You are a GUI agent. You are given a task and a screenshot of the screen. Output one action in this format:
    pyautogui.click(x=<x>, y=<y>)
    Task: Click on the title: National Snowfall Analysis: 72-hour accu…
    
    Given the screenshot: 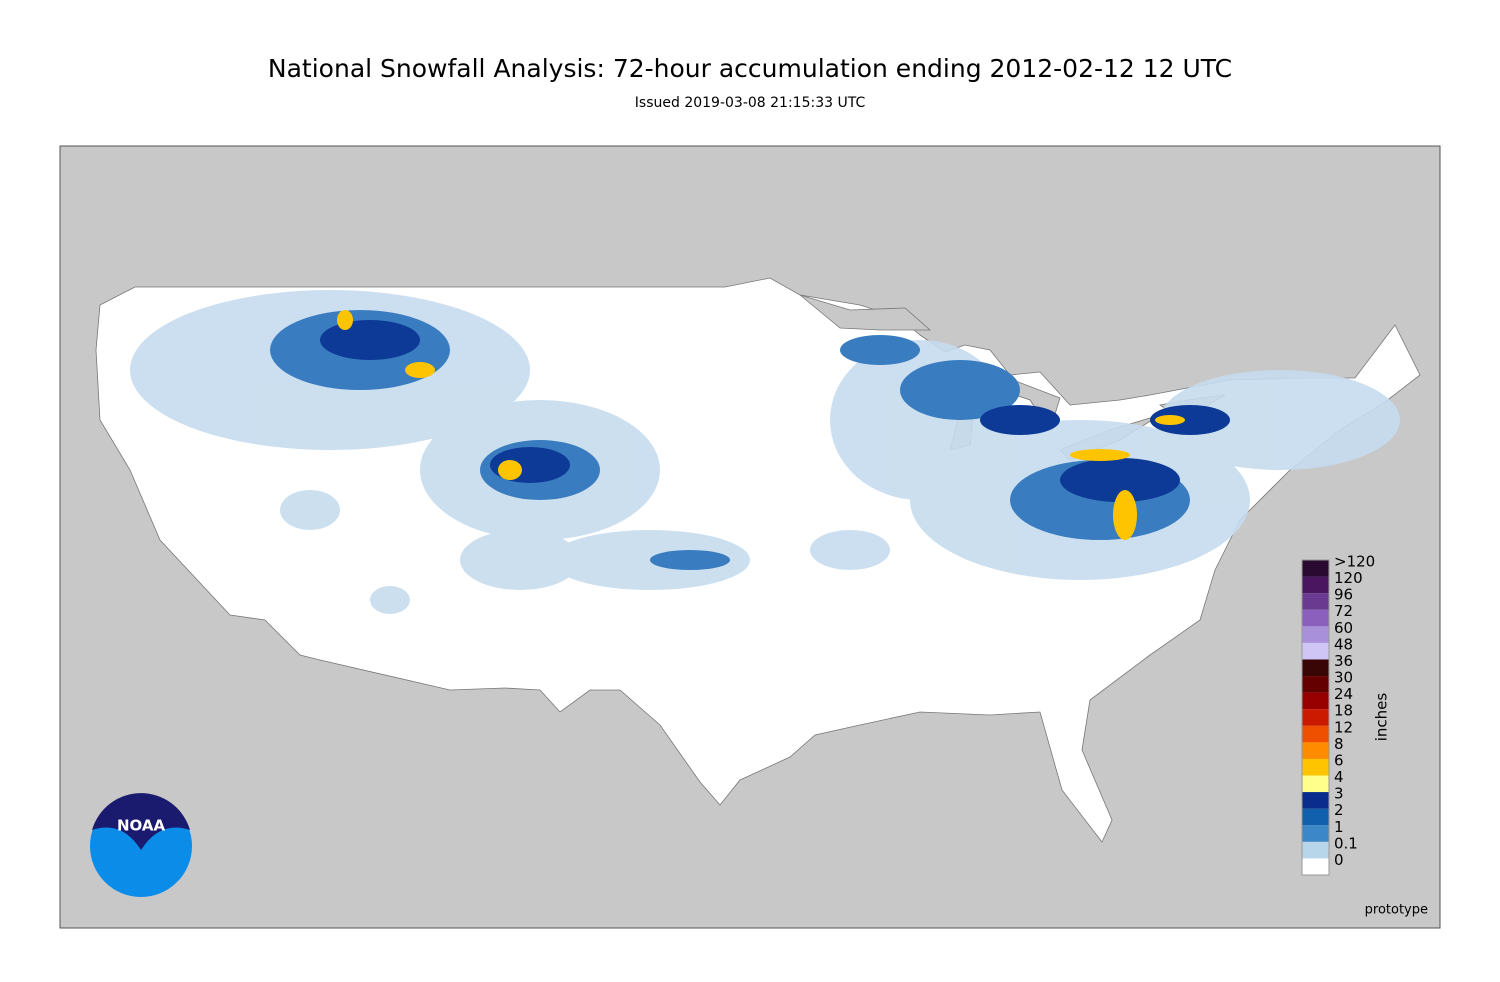 What is the action you would take?
    pyautogui.click(x=750, y=68)
    